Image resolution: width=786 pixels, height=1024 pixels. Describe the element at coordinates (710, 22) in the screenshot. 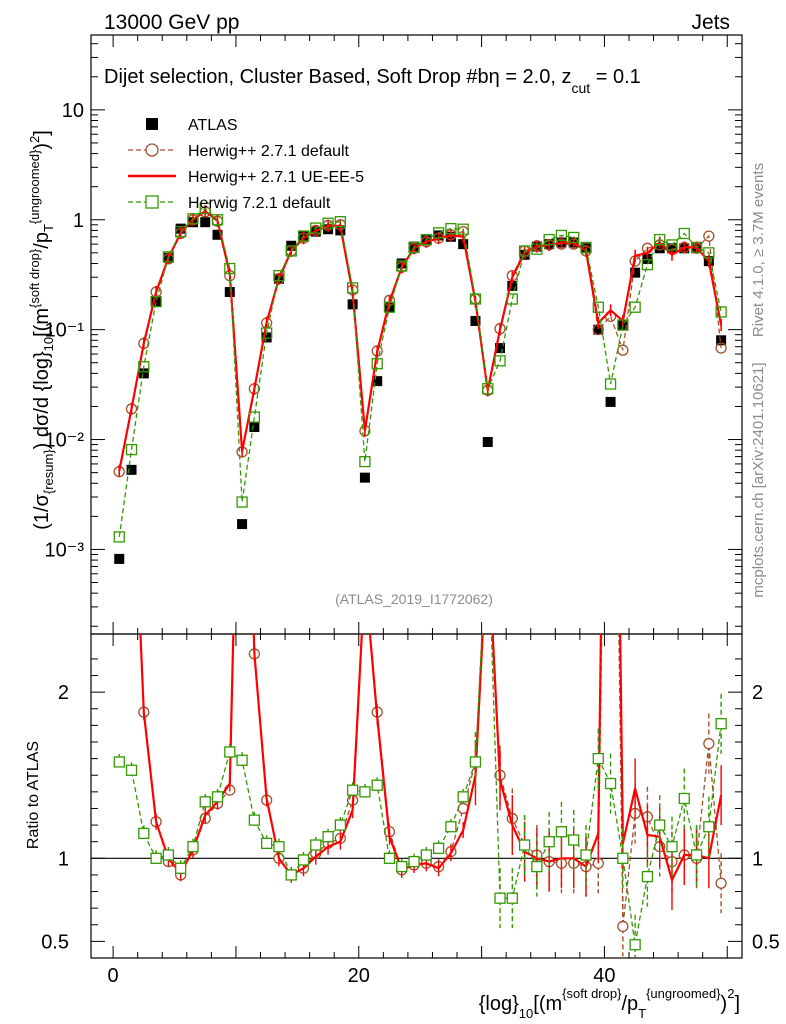

I see `jets-label: Jets` at that location.